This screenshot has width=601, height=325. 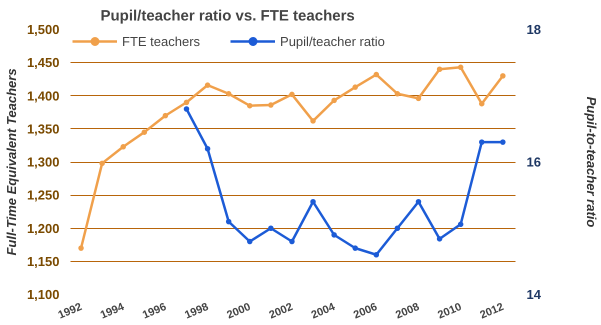 I want to click on legend-label: Pupil/teacher ratio, so click(x=332, y=41).